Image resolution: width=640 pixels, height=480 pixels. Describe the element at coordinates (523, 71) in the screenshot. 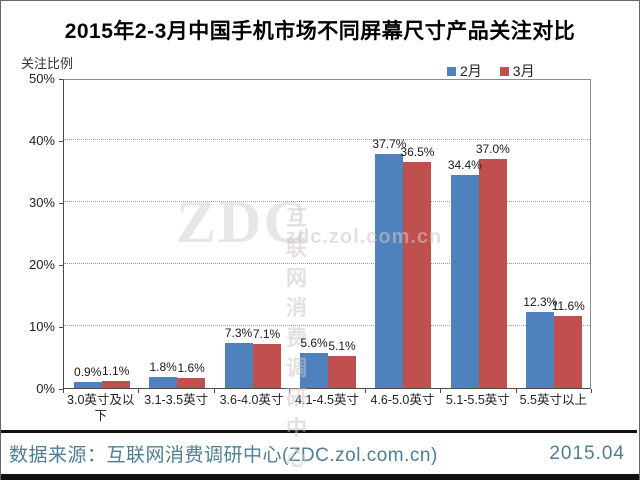

I see `legend-label: 3月` at that location.